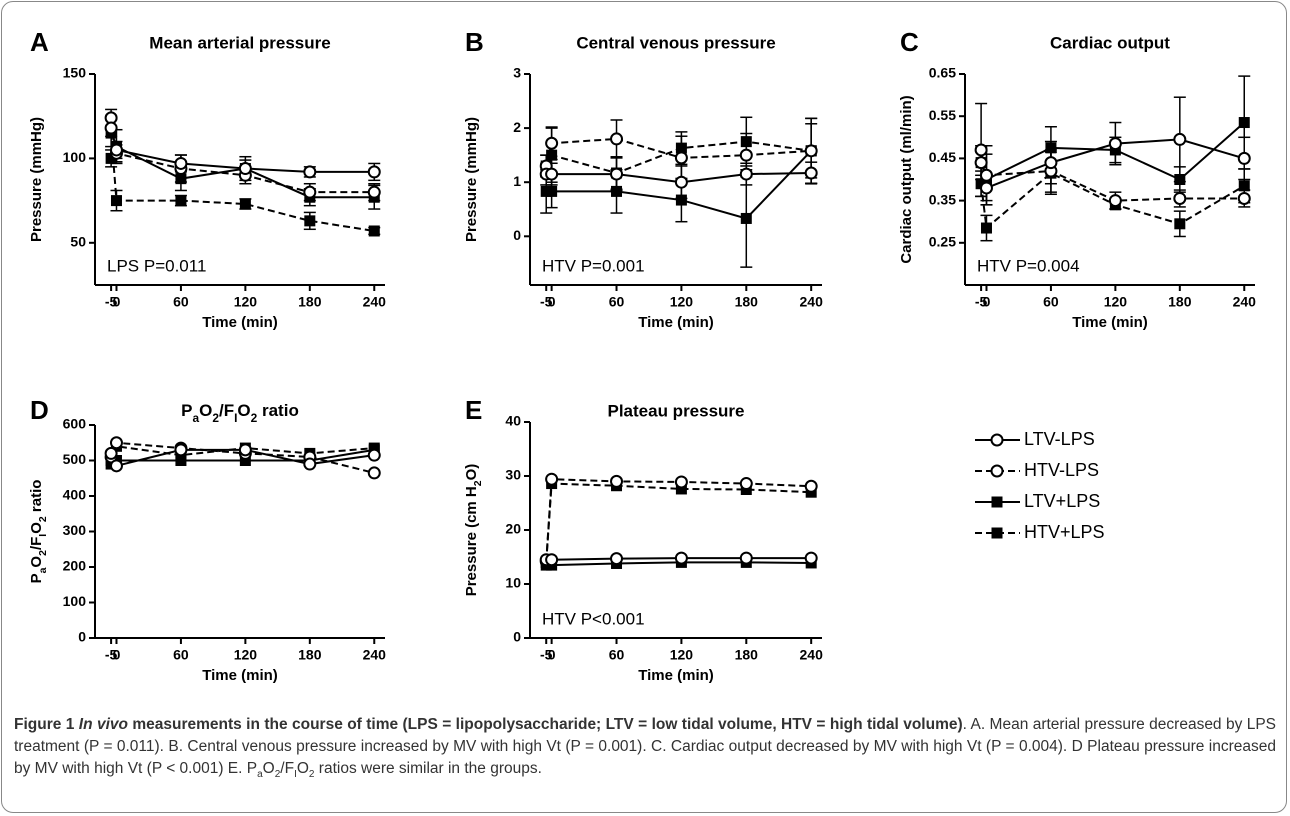  I want to click on x-tick-label: 180, so click(747, 655).